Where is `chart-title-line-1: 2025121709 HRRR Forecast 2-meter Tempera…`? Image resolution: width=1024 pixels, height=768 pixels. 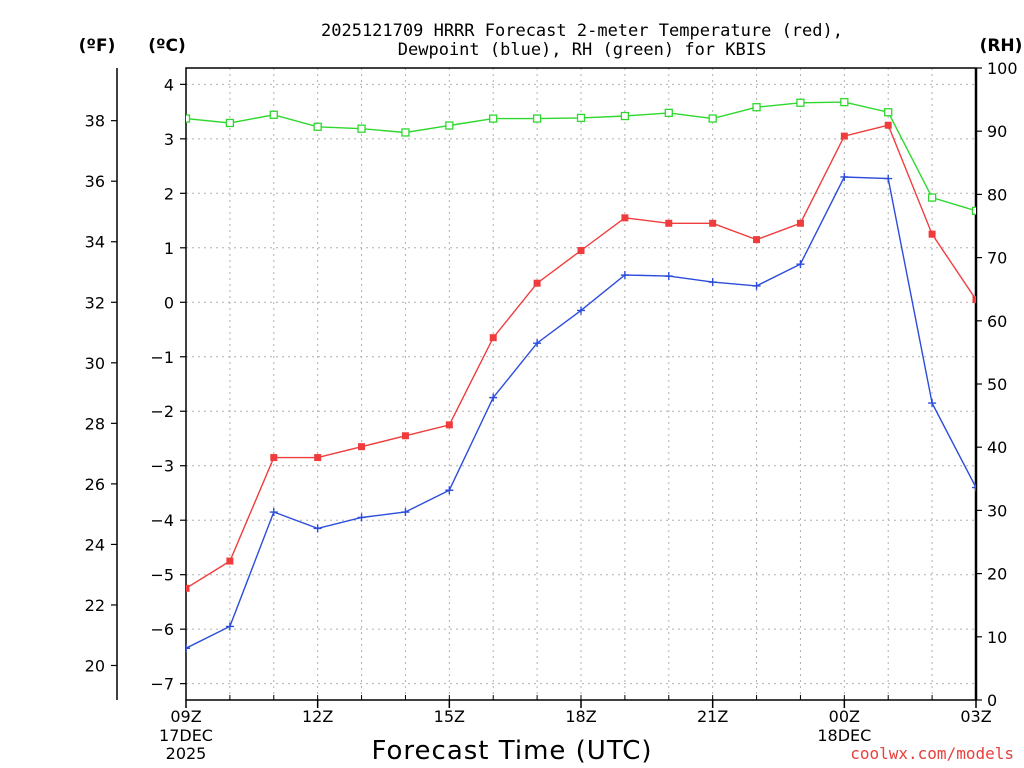
chart-title-line-1: 2025121709 HRRR Forecast 2-meter Tempera… is located at coordinates (582, 31).